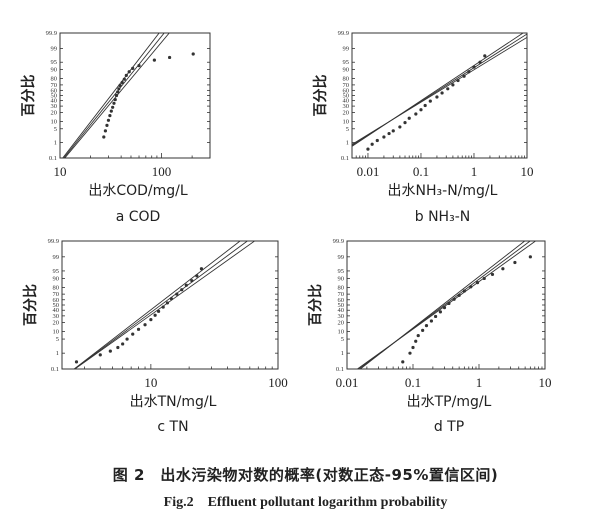  I want to click on y-axis-label: 百分比, so click(28, 96).